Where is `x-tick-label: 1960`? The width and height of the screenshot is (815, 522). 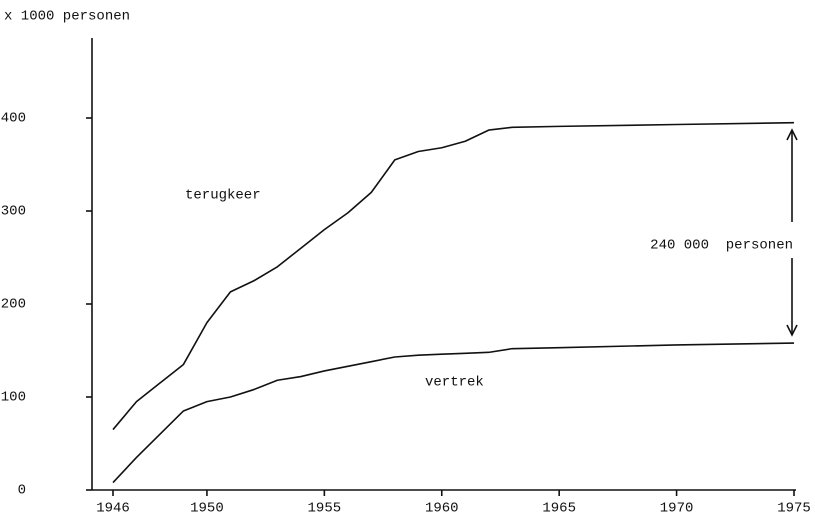
x-tick-label: 1960 is located at coordinates (442, 509).